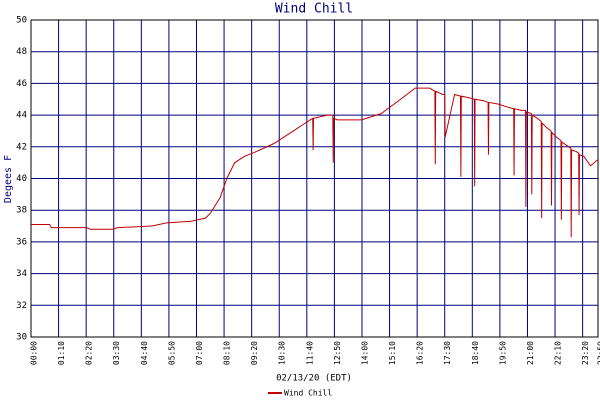 The width and height of the screenshot is (600, 400). I want to click on x-tick-label: 00:00, so click(34, 353).